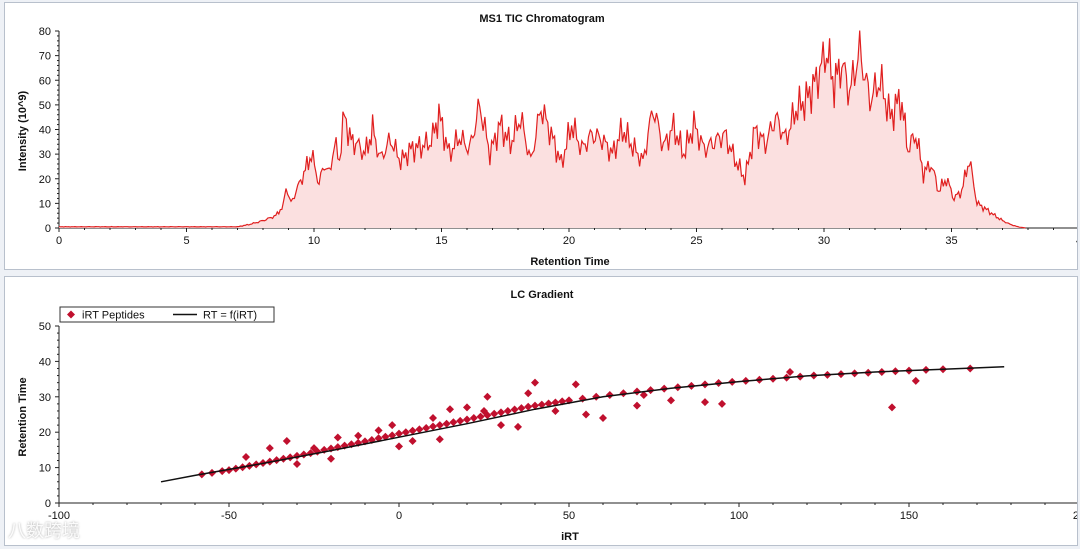  What do you see at coordinates (45, 32) in the screenshot?
I see `top-y-tick-label: 80` at bounding box center [45, 32].